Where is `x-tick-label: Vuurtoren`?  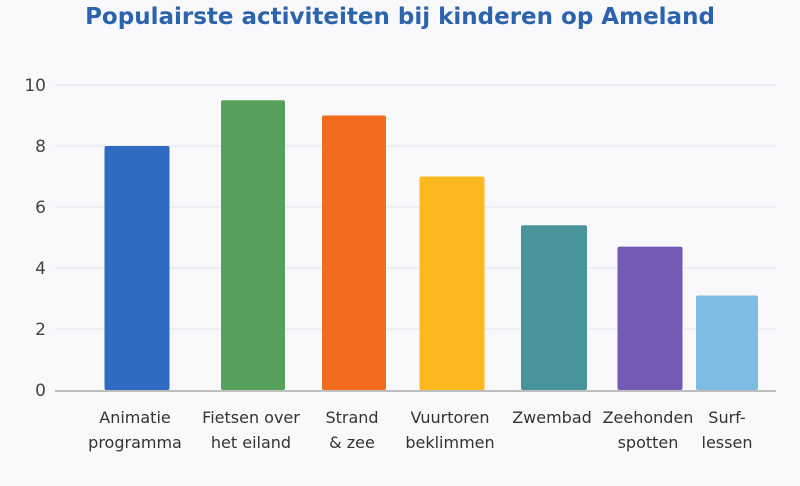
x-tick-label: Vuurtoren is located at coordinates (450, 417).